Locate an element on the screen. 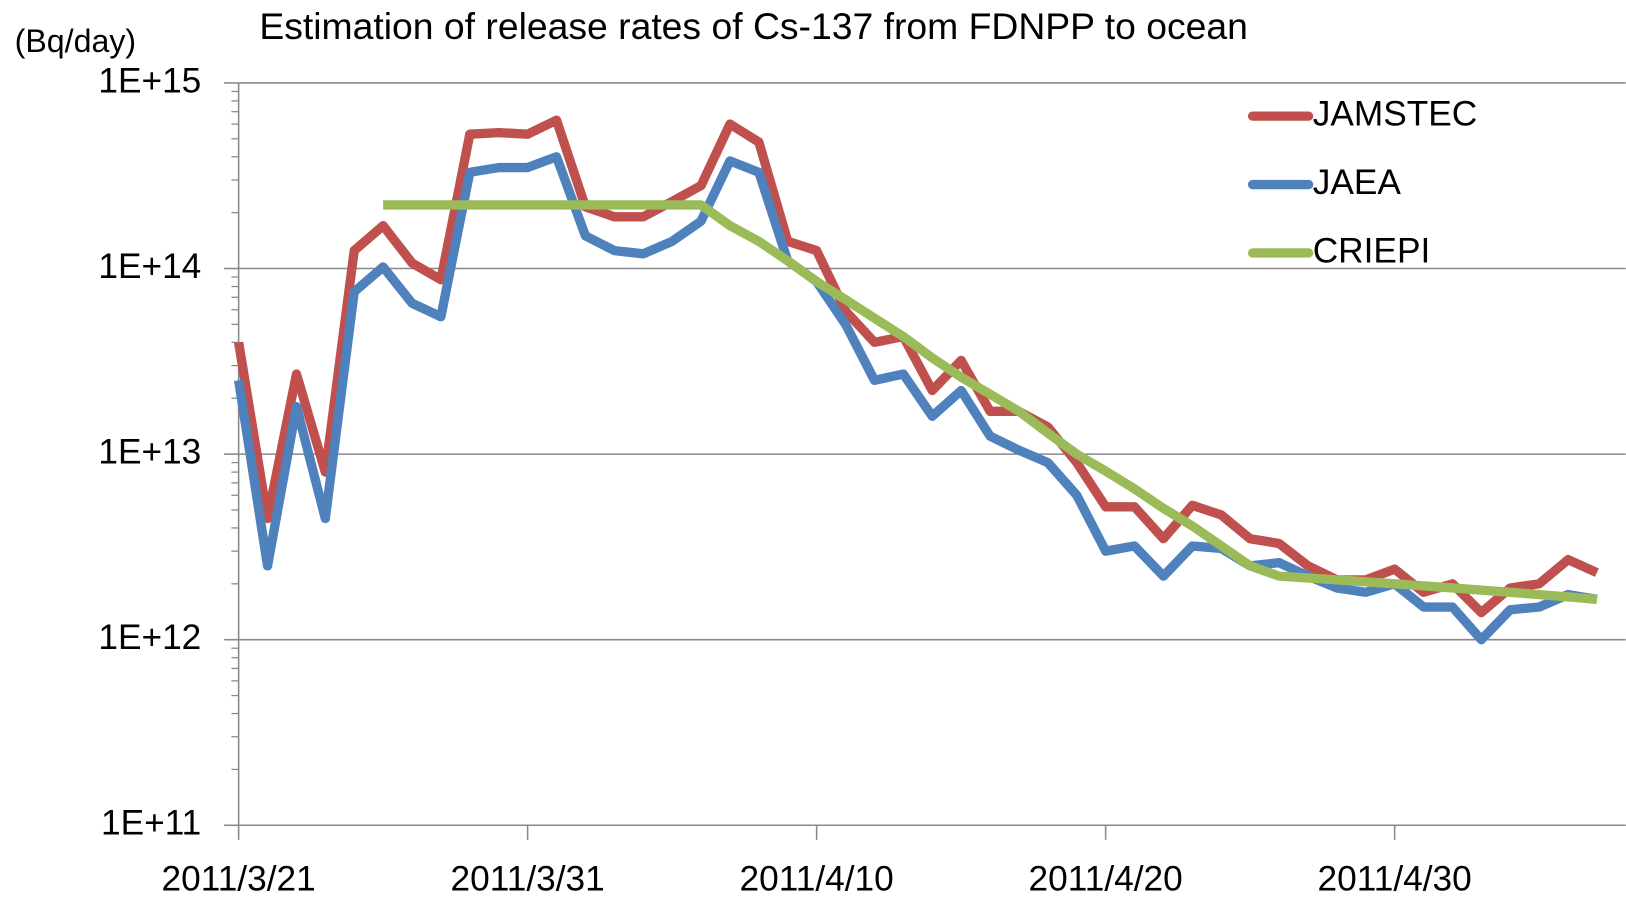 The width and height of the screenshot is (1626, 902). legend-label: CRIEPI is located at coordinates (1372, 250).